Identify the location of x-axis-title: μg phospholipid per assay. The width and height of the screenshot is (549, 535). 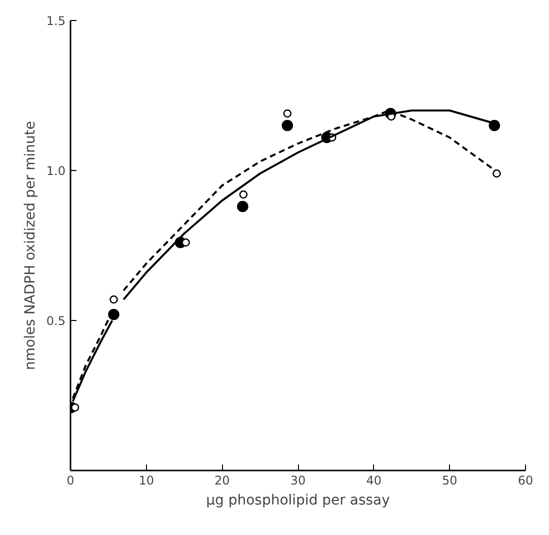
(298, 500).